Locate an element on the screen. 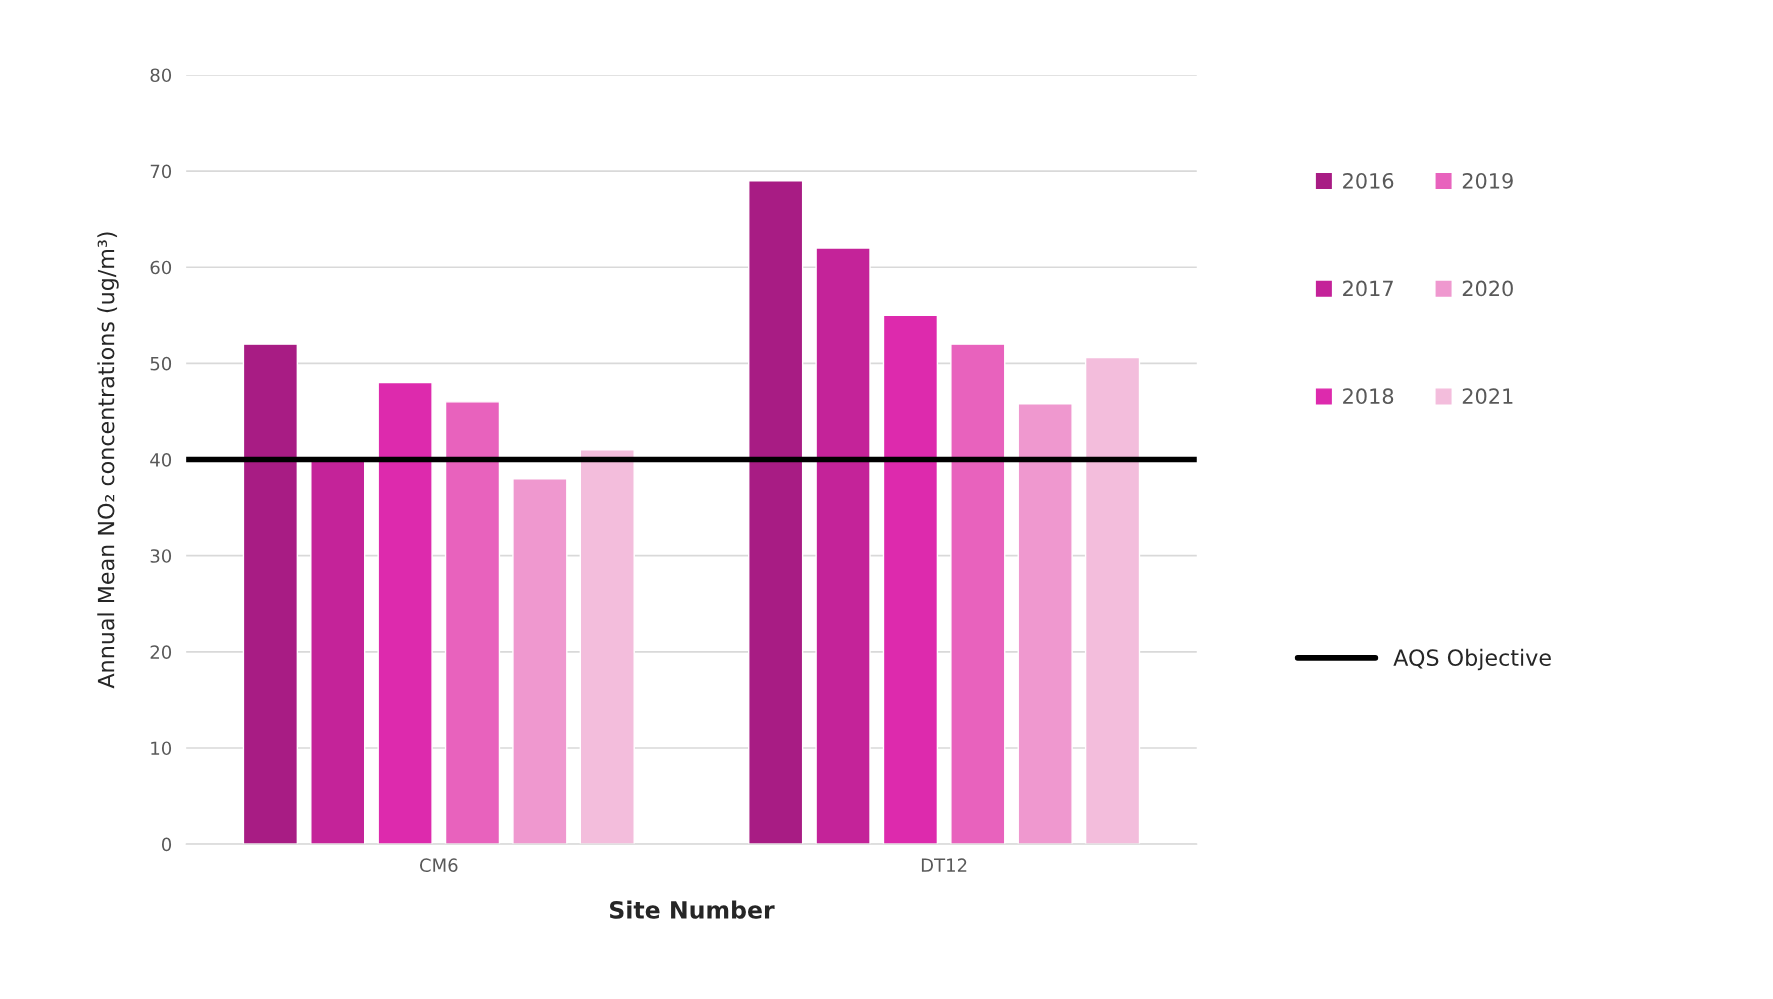 The image size is (1773, 999). y-tick-label: 40 is located at coordinates (161, 460).